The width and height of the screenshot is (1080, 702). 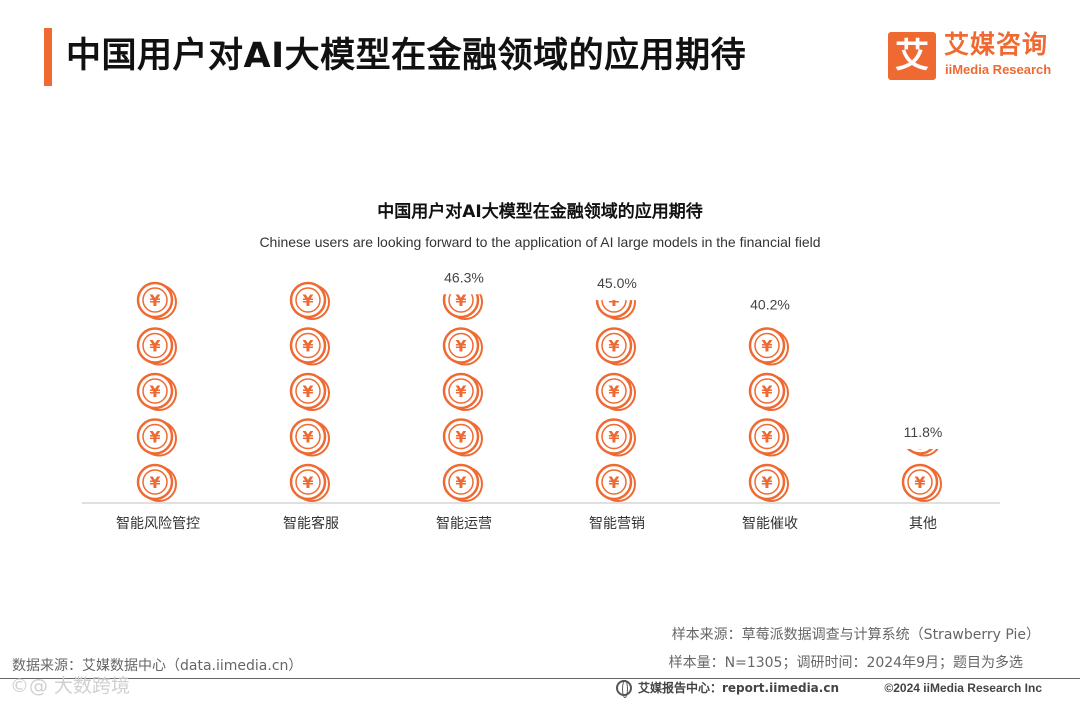 I want to click on globe-icon, so click(x=624, y=689).